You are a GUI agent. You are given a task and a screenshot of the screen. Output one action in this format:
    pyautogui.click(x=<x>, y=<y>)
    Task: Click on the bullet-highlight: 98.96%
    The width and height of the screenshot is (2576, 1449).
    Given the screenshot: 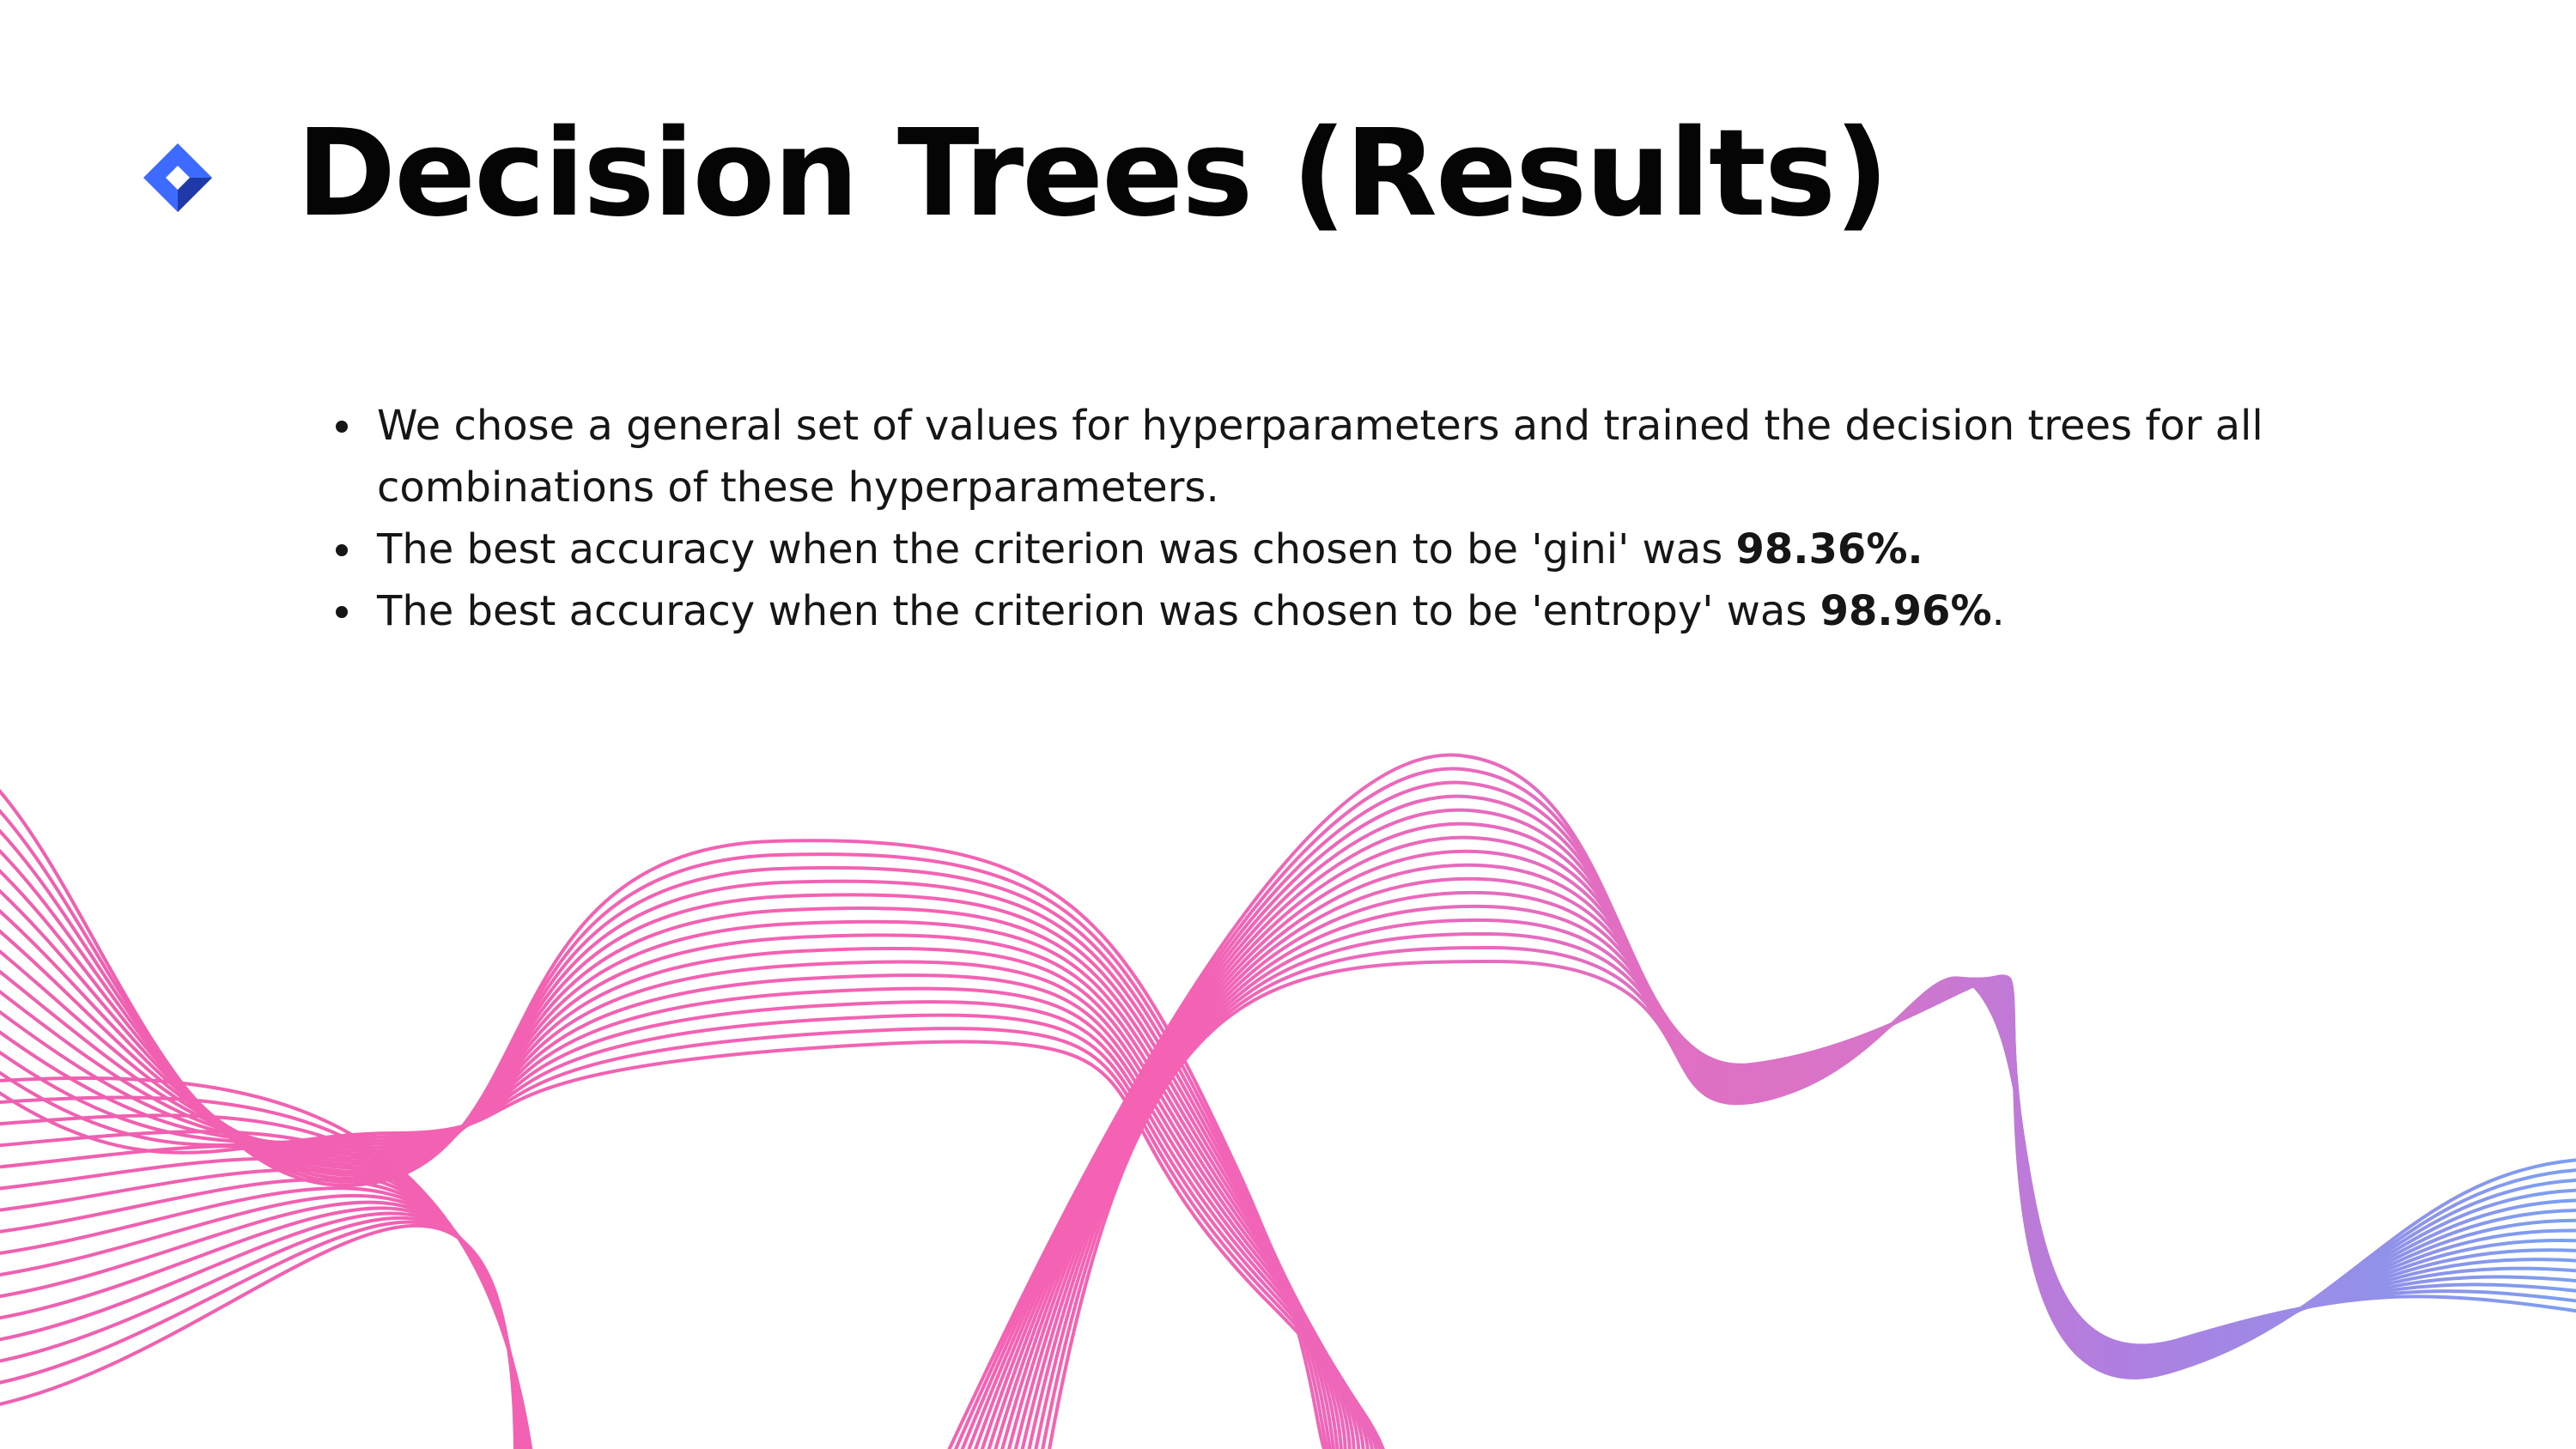 What is the action you would take?
    pyautogui.click(x=1906, y=611)
    